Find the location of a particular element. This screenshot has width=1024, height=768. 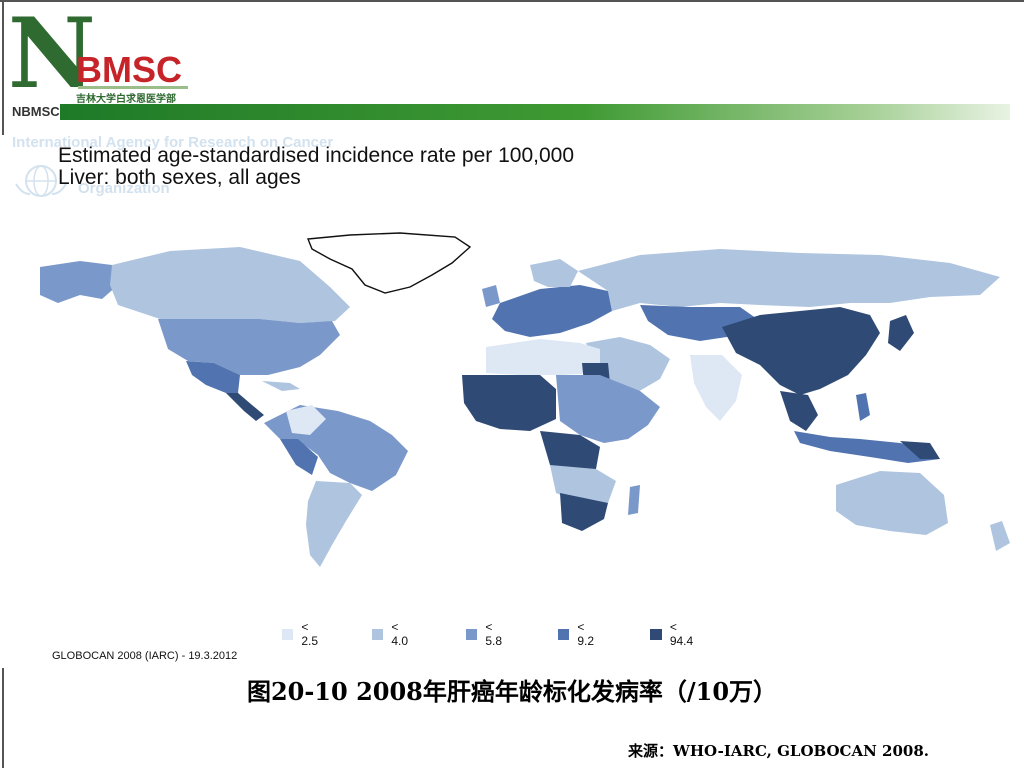

region-japan is located at coordinates (901, 333).